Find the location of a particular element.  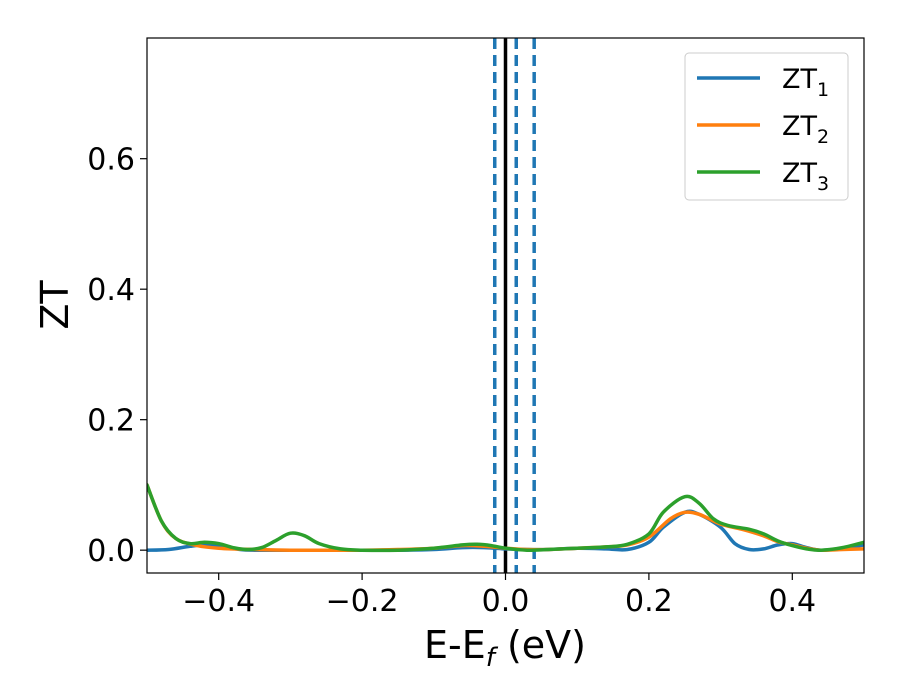

series-lines is located at coordinates (505, 518).